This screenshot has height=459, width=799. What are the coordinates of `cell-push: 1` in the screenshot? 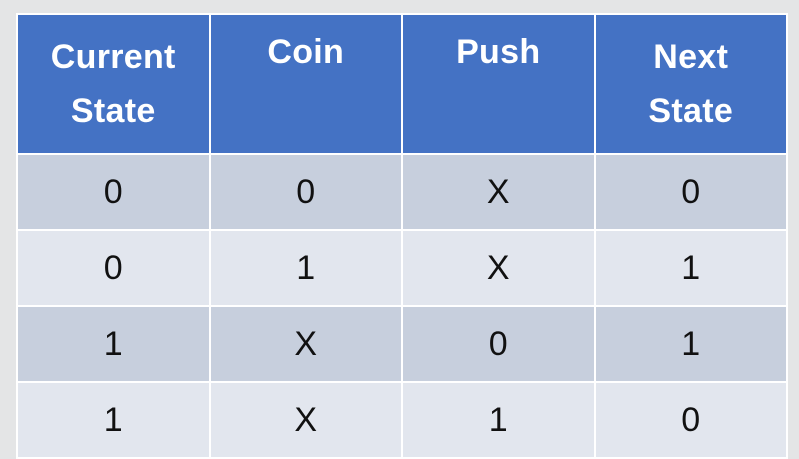 It's located at (498, 420).